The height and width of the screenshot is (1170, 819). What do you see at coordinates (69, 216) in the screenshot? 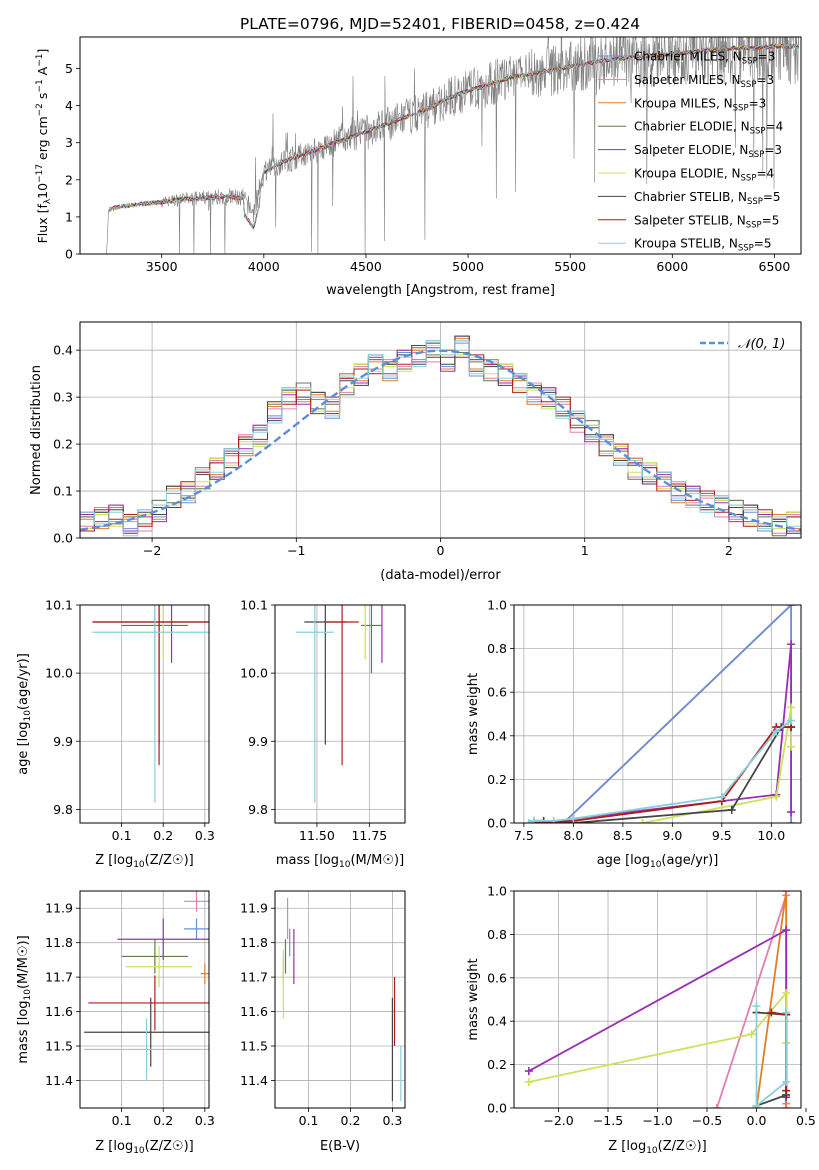
I see `y-tick-label: 1` at bounding box center [69, 216].